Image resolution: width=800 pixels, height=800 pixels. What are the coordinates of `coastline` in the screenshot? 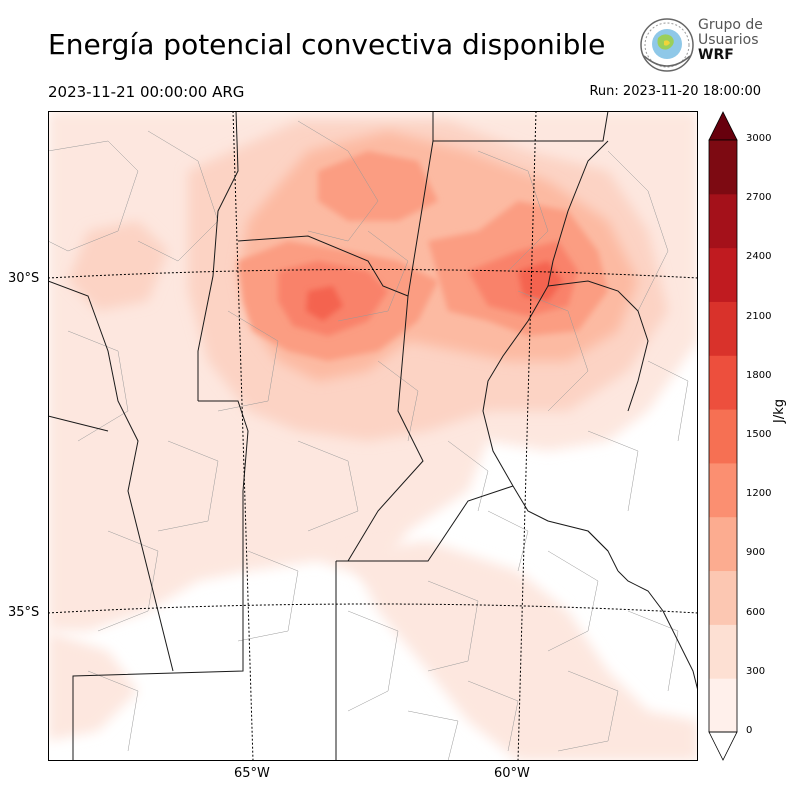 It's located at (642, 611).